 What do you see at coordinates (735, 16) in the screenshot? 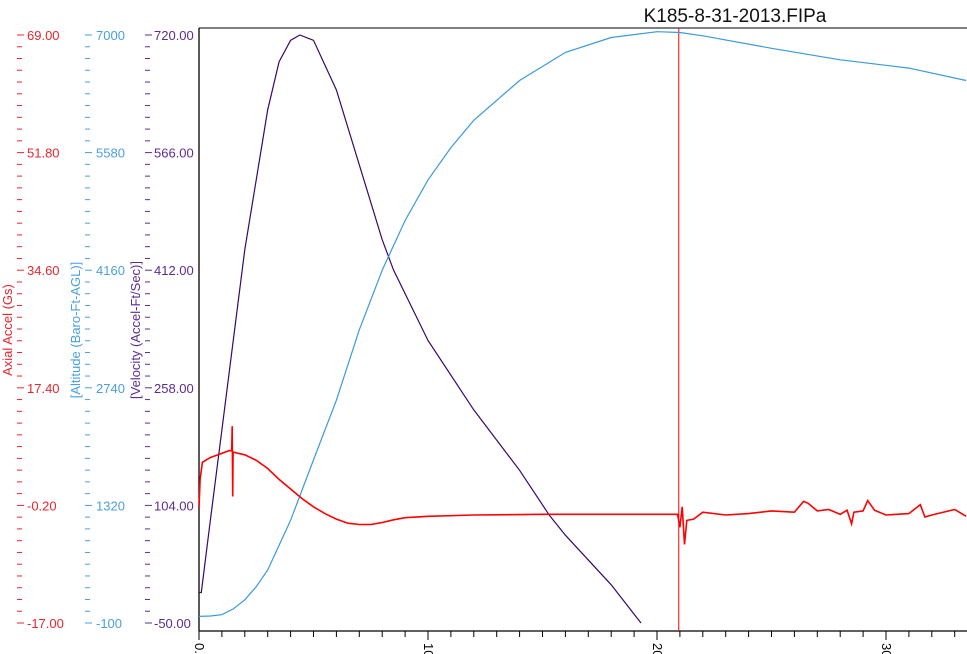
I see `chart-title: K185-8-31-2013.FIPa` at bounding box center [735, 16].